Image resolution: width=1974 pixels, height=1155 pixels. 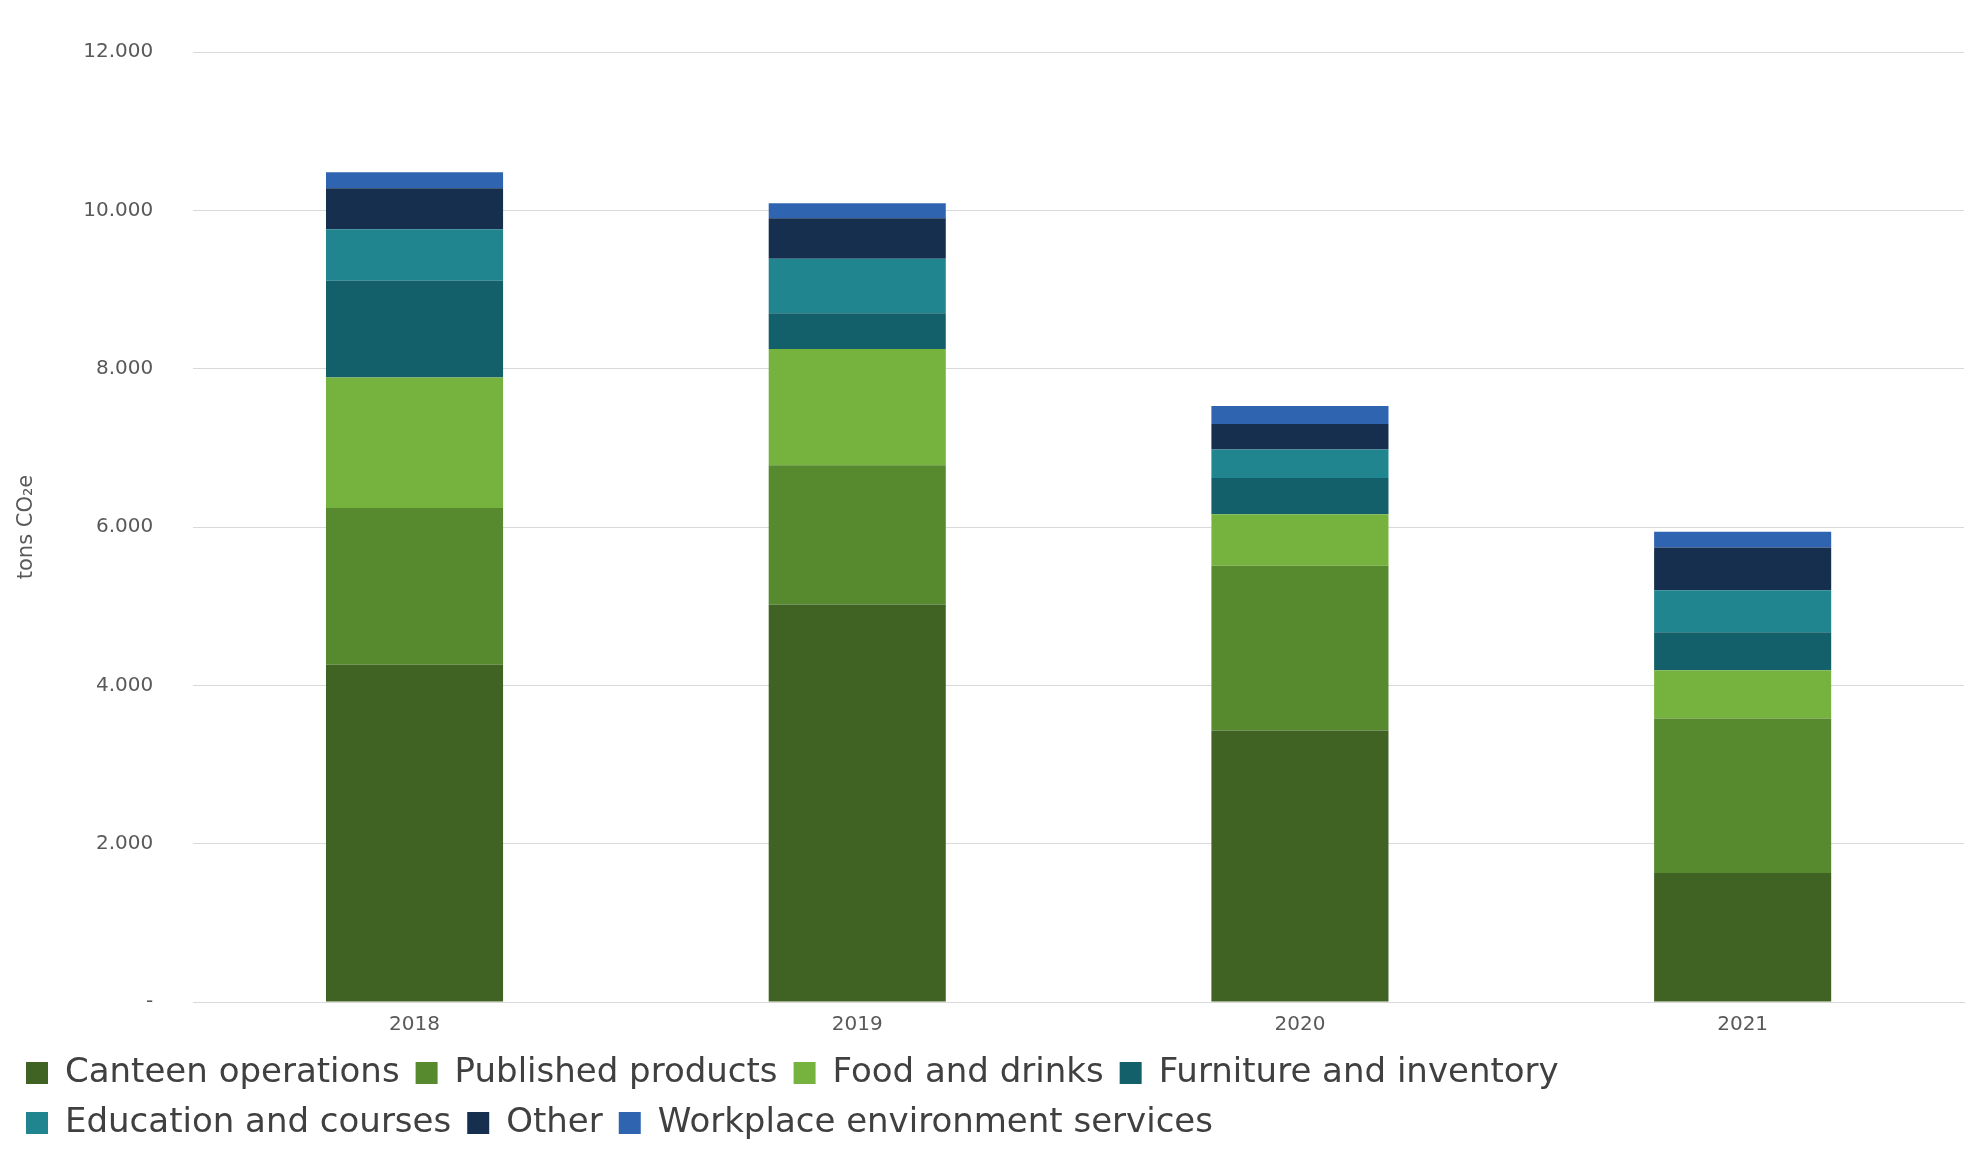 What do you see at coordinates (232, 1069) in the screenshot?
I see `legend-label: Canteen operations` at bounding box center [232, 1069].